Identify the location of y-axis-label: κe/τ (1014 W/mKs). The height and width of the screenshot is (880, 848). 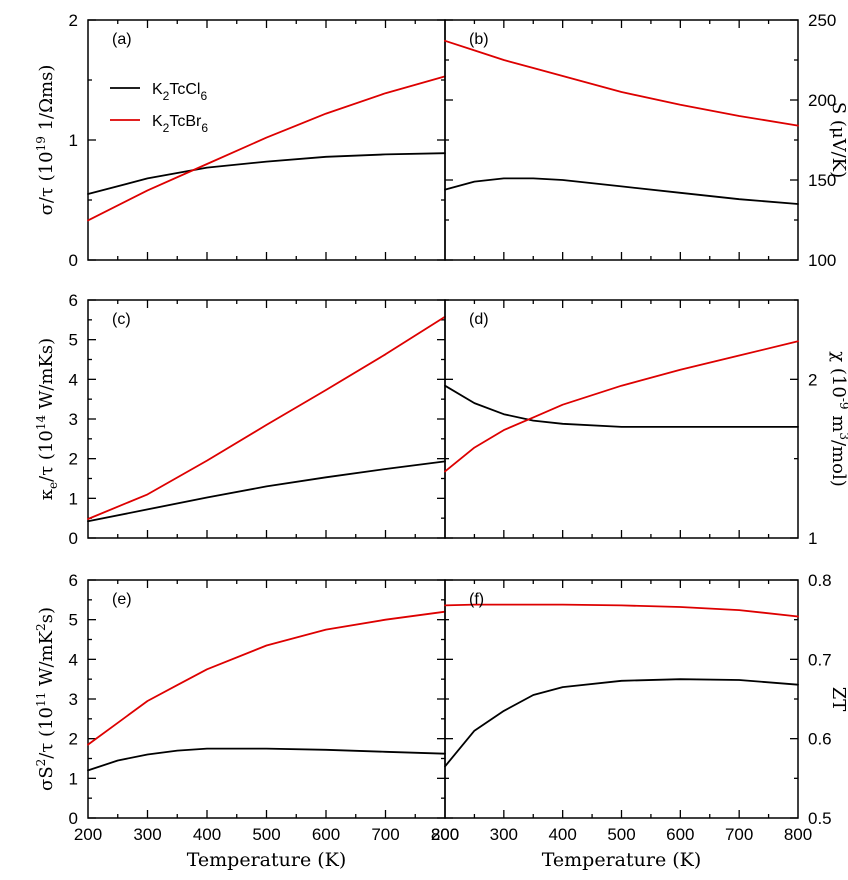
(47, 419).